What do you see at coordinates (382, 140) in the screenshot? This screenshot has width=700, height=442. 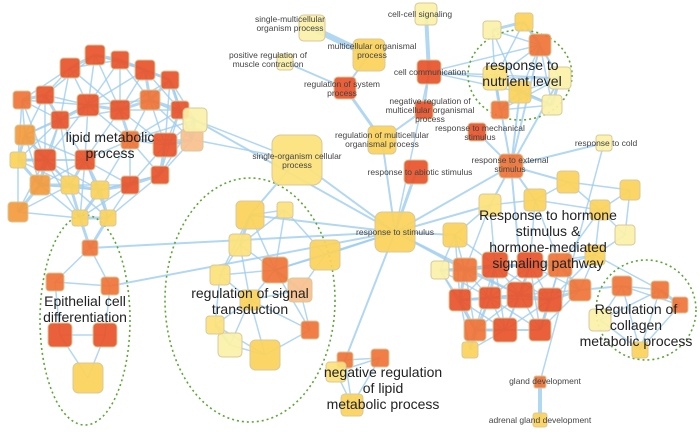 I see `node-rmop` at bounding box center [382, 140].